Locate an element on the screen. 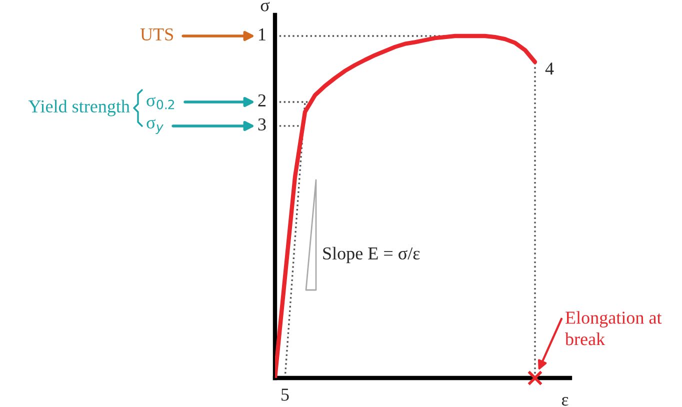 The height and width of the screenshot is (407, 682). text: 5 is located at coordinates (285, 394).